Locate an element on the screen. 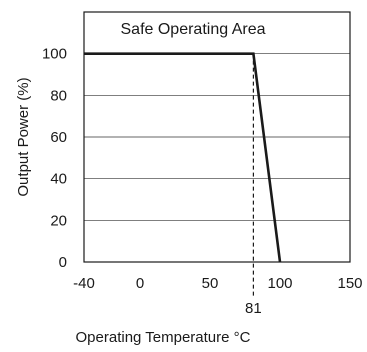 This screenshot has width=367, height=352. x-tick-label: 0 is located at coordinates (140, 283).